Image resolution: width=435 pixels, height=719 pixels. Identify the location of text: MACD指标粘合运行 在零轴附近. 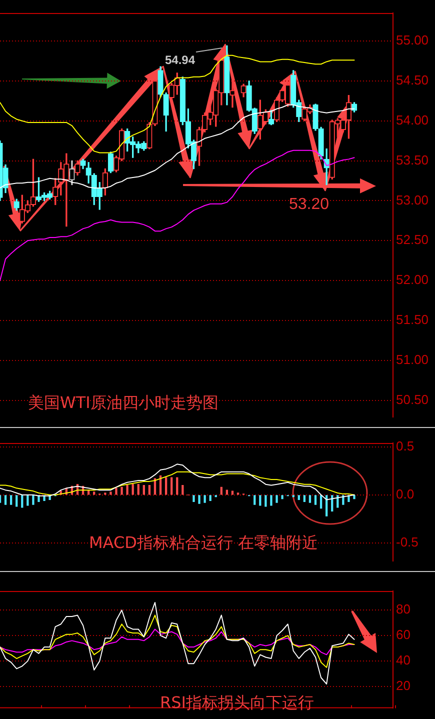
(203, 542).